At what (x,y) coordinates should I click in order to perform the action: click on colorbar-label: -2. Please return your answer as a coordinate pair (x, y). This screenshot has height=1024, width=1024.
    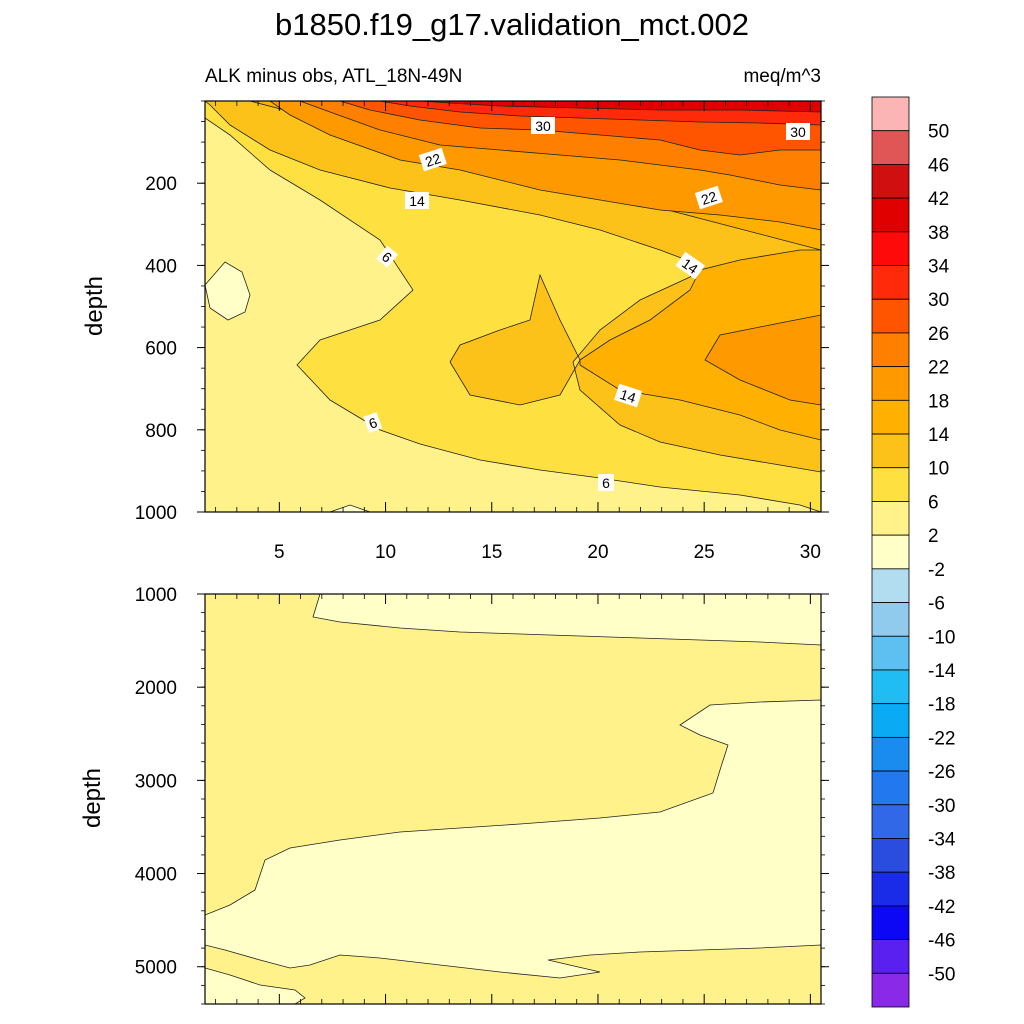
    Looking at the image, I should click on (936, 570).